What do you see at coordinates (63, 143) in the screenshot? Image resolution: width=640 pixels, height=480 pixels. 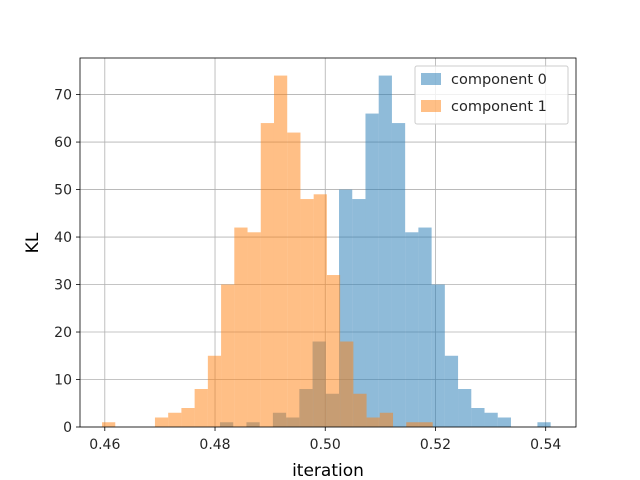 I see `y-tick-label: 60` at bounding box center [63, 143].